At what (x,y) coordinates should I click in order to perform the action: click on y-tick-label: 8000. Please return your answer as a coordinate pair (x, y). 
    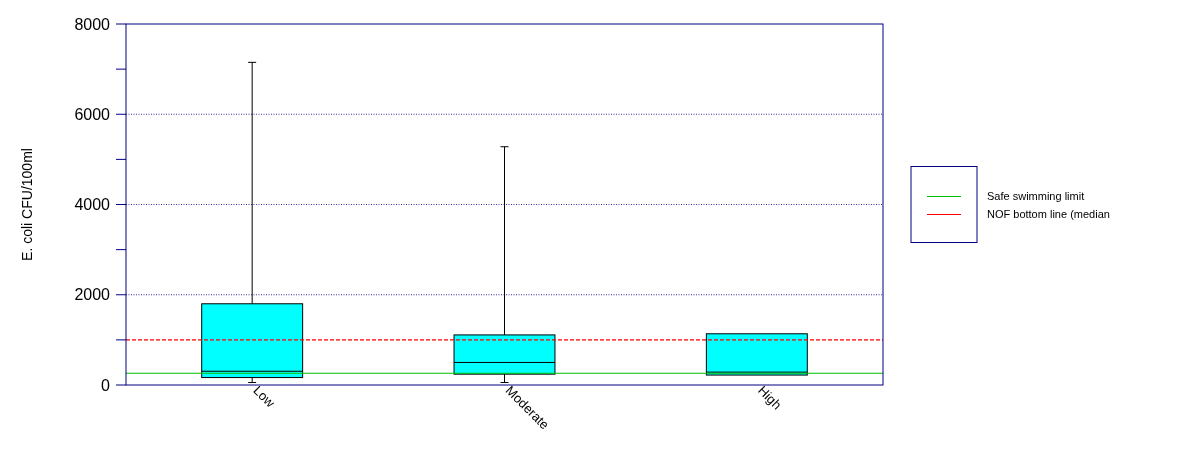
    Looking at the image, I should click on (92, 24).